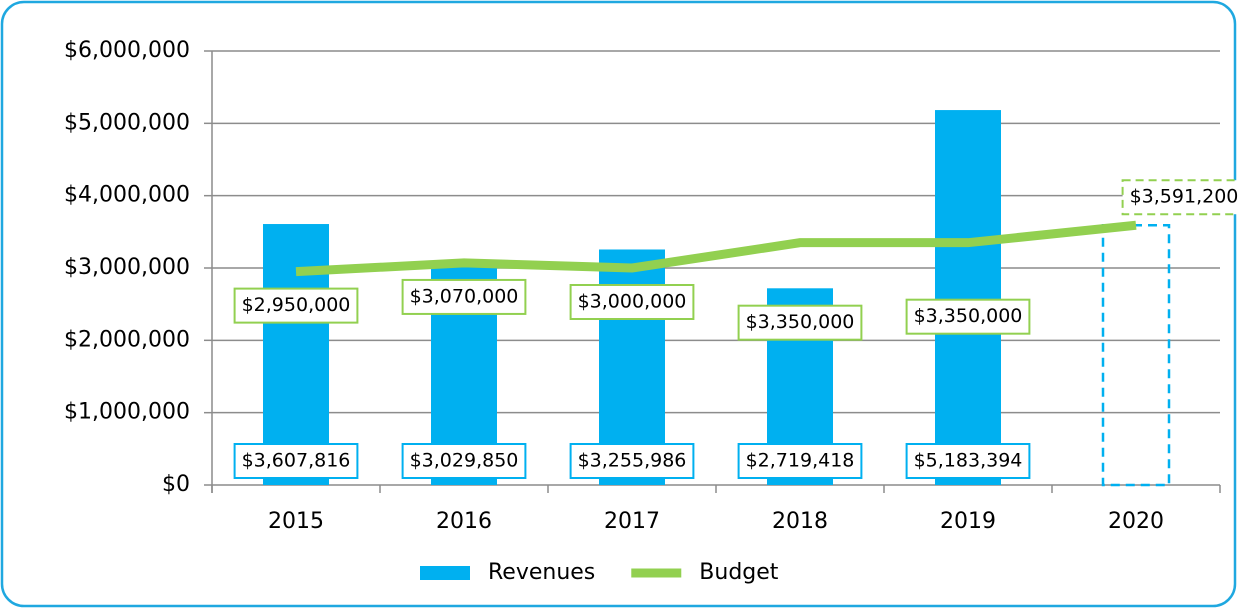 The width and height of the screenshot is (1238, 609). I want to click on bar, so click(968, 297).